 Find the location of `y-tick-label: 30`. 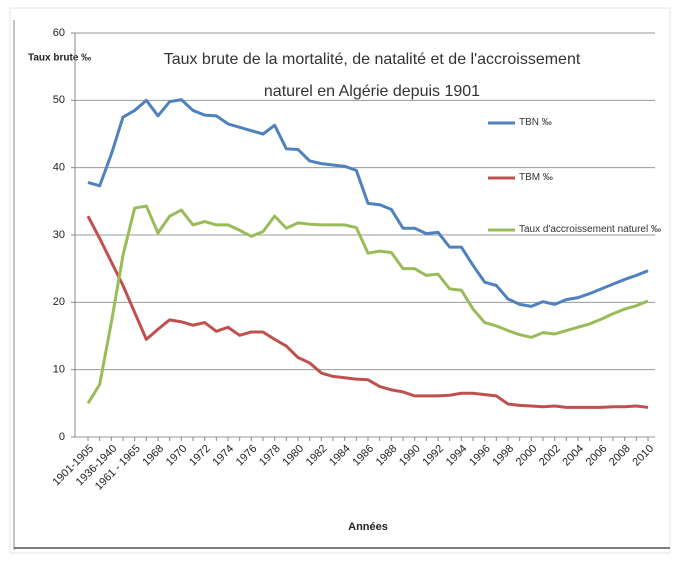

y-tick-label: 30 is located at coordinates (59, 235).